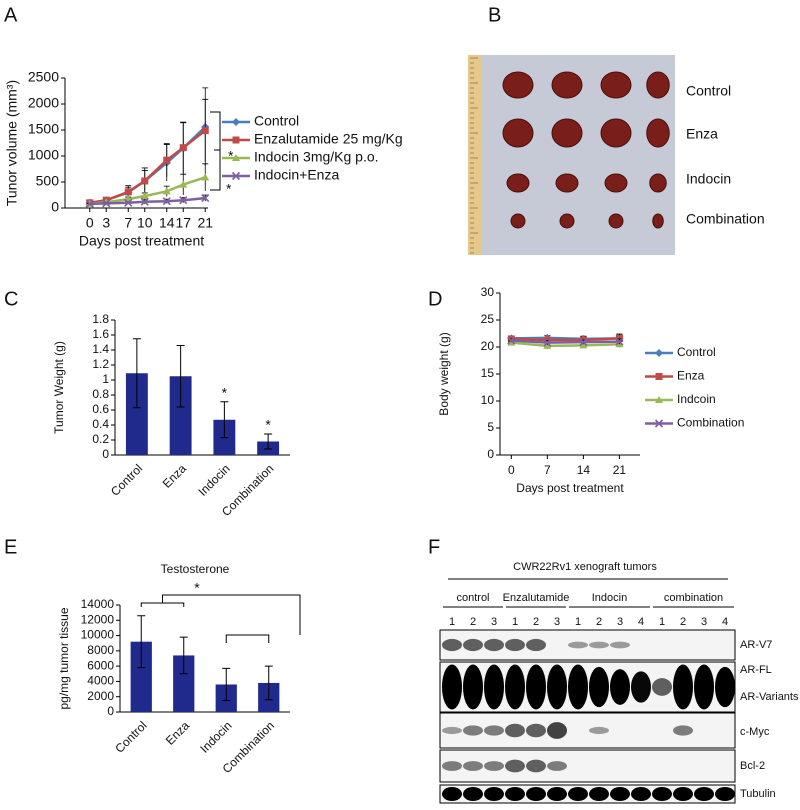 This screenshot has width=800, height=810. What do you see at coordinates (474, 155) in the screenshot?
I see `ruler-ticks` at bounding box center [474, 155].